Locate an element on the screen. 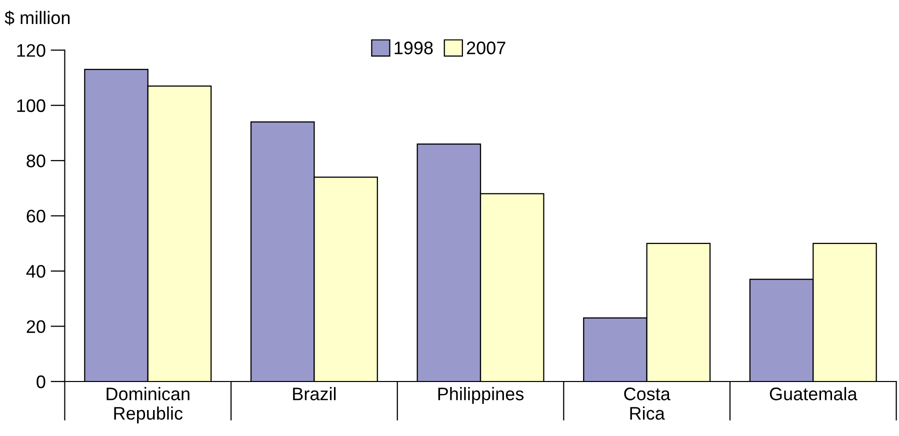 The height and width of the screenshot is (436, 899). x-tick-label: Costa Rica is located at coordinates (647, 404).